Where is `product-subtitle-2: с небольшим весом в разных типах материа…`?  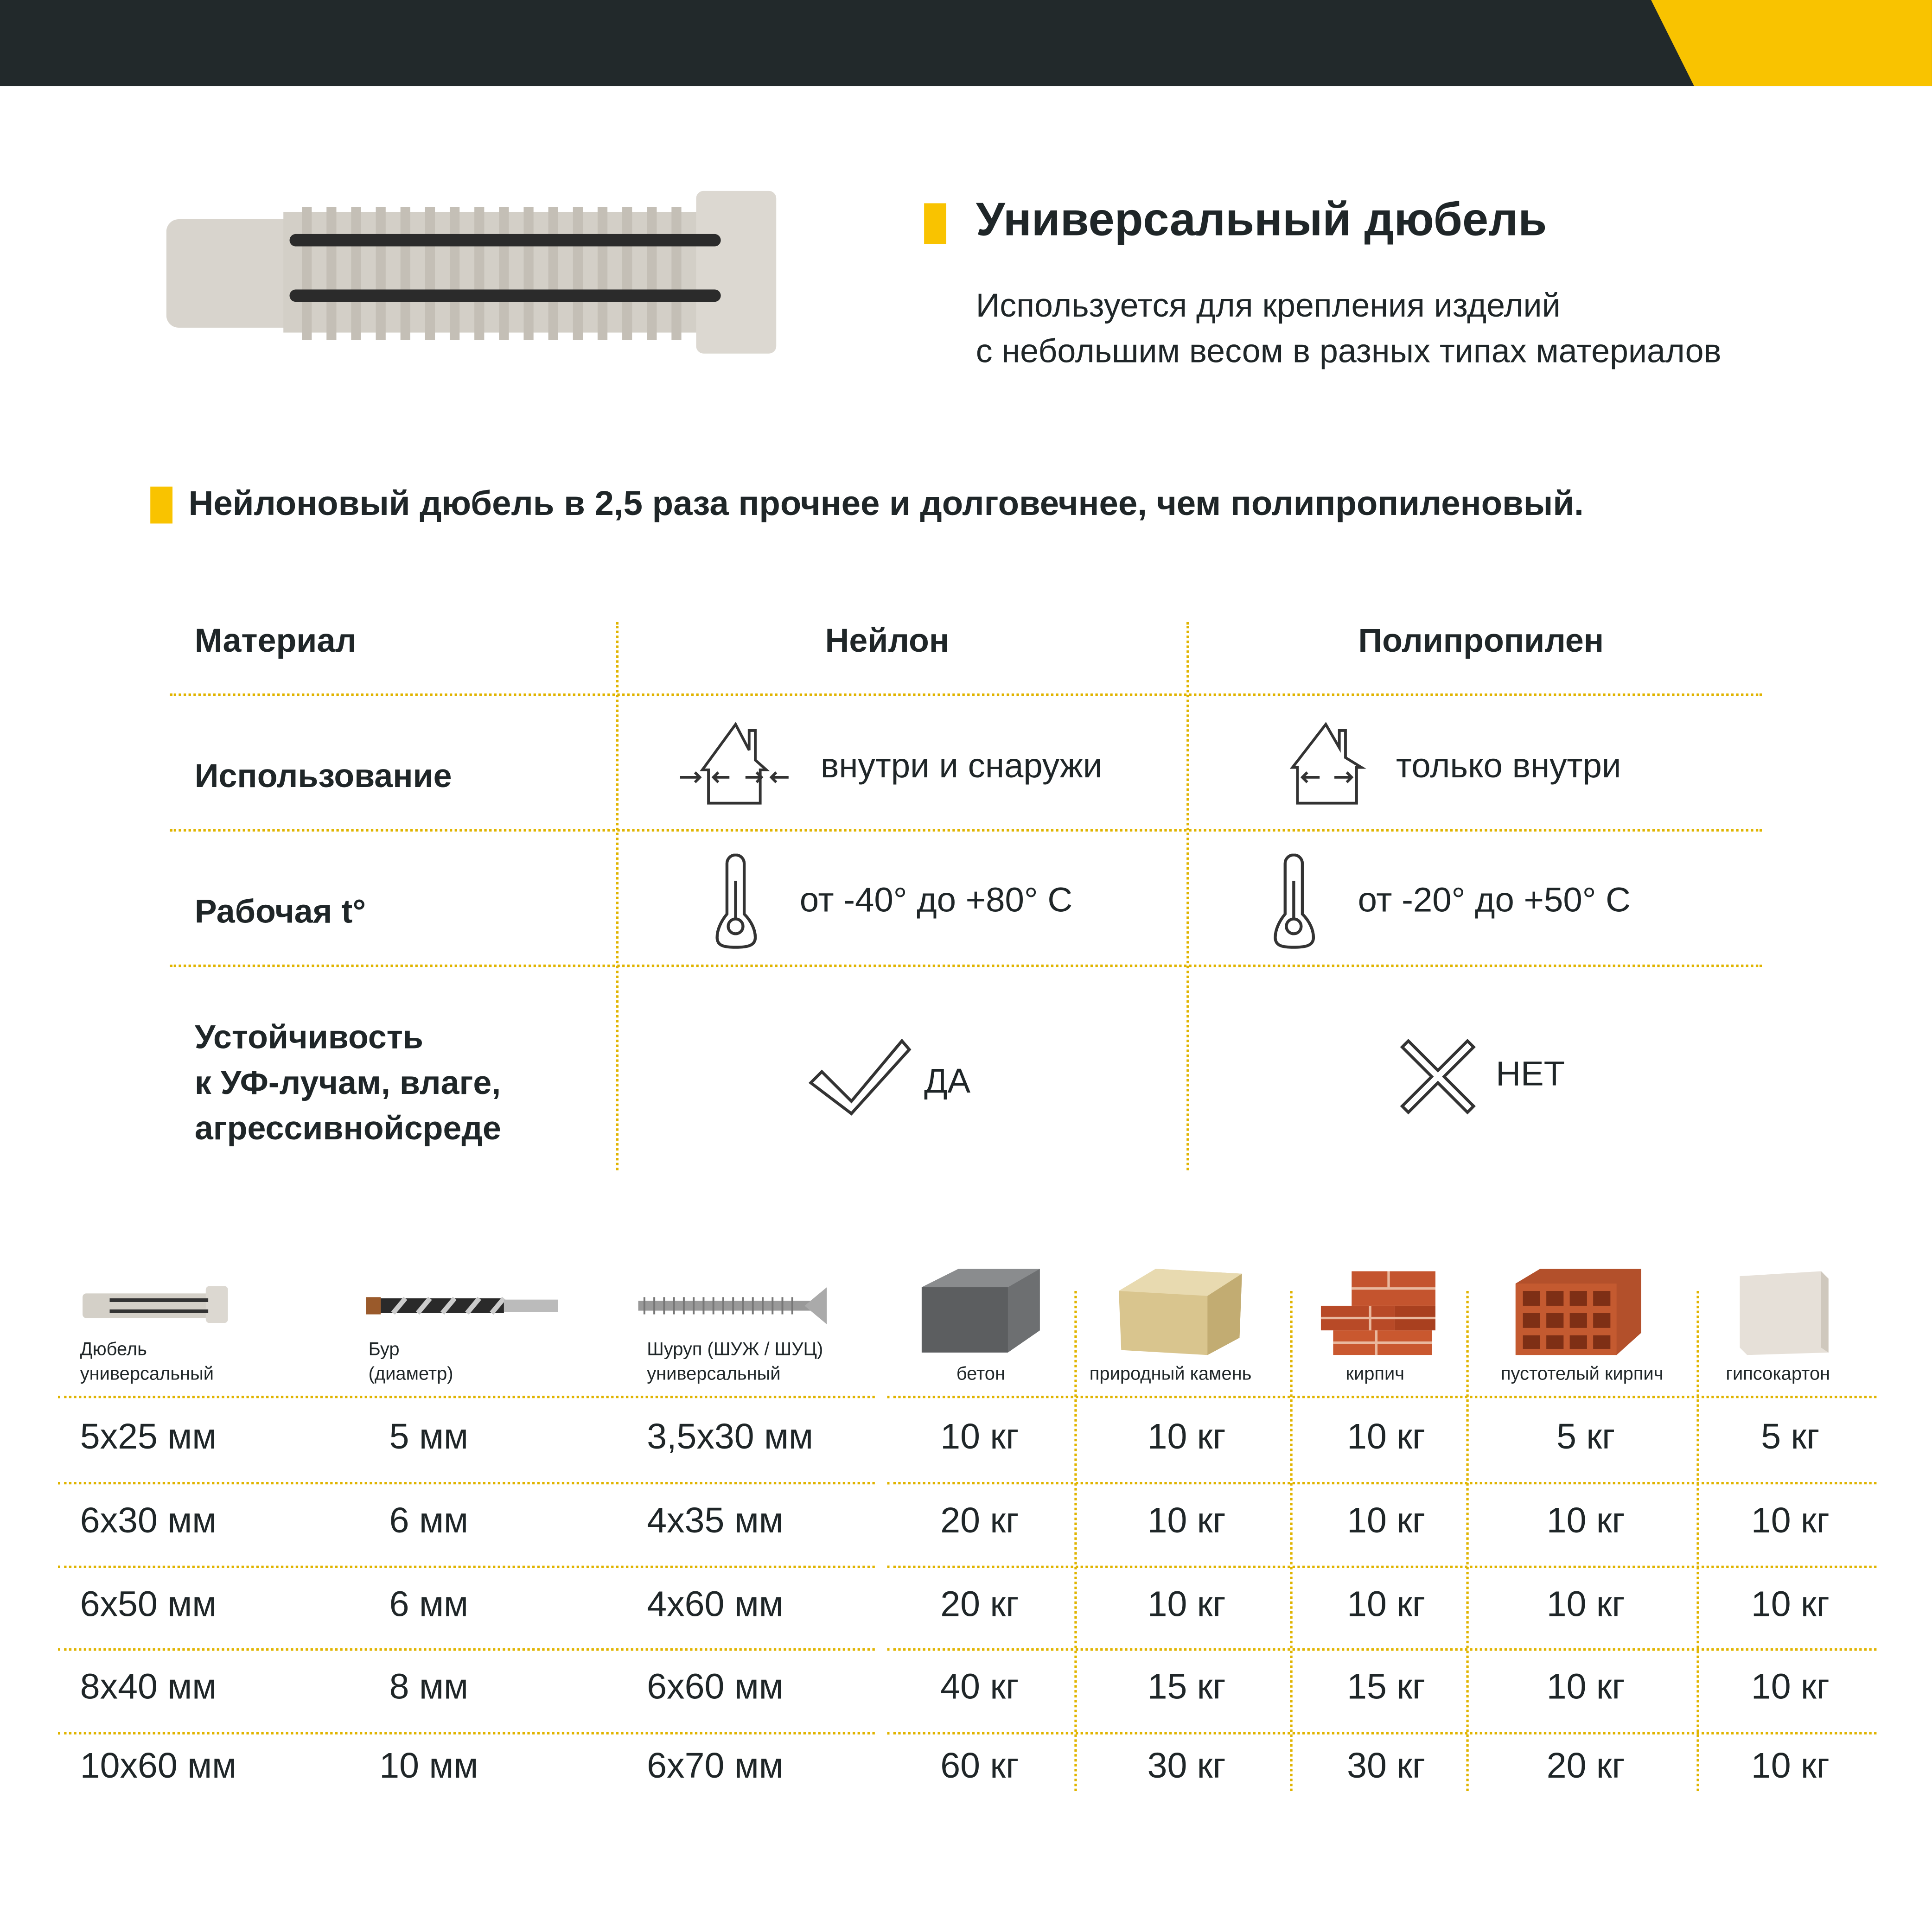
product-subtitle-2: с небольшим весом в разных типах материа… is located at coordinates (1349, 351).